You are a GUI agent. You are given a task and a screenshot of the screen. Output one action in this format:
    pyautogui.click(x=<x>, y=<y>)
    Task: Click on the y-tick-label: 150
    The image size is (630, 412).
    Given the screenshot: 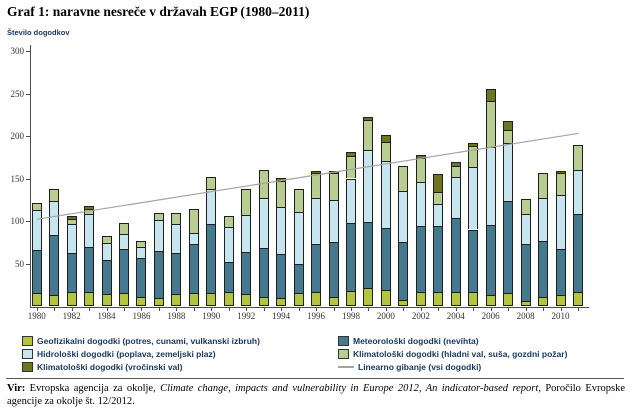 What is the action you would take?
    pyautogui.click(x=17, y=178)
    